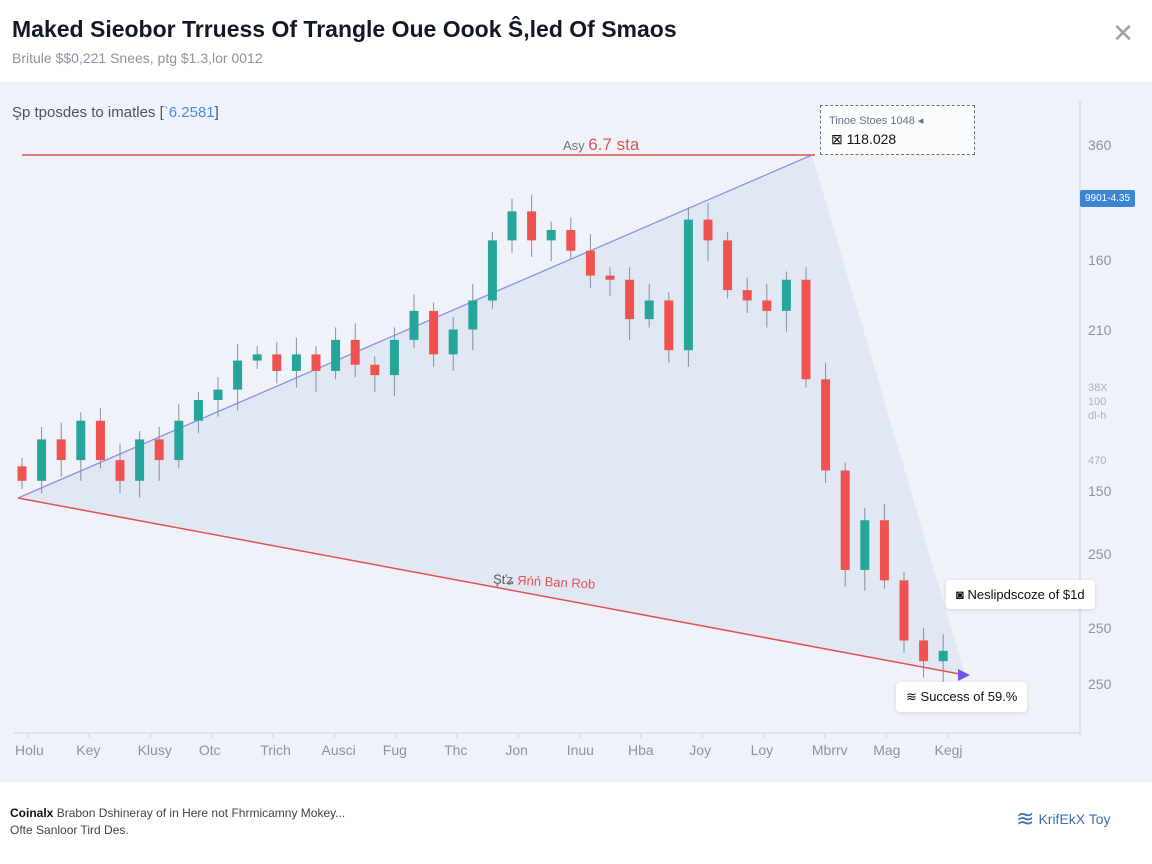 The height and width of the screenshot is (864, 1152). What do you see at coordinates (964, 675) in the screenshot?
I see `breakout-arrow` at bounding box center [964, 675].